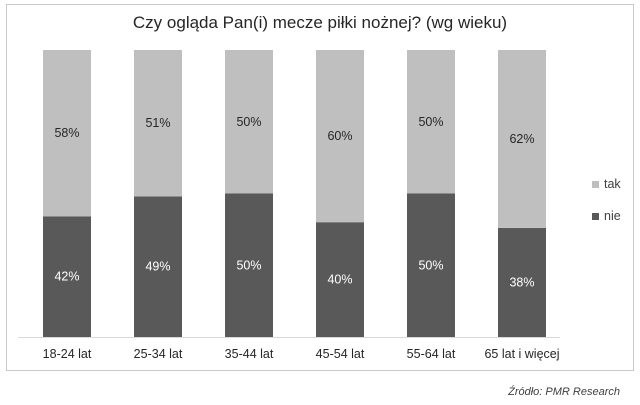  Describe the element at coordinates (249, 354) in the screenshot. I see `x-tick-label: 35-44 lat` at that location.